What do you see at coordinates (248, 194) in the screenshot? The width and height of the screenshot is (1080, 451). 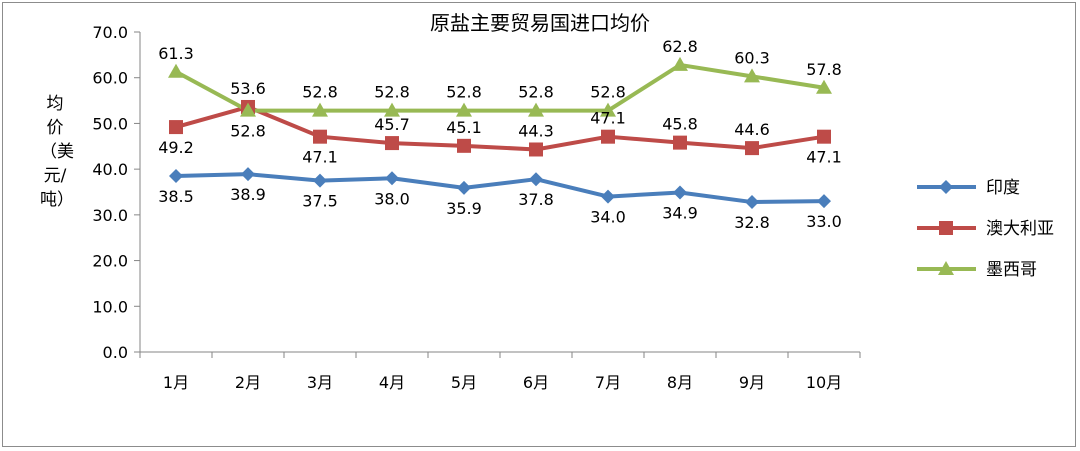 I see `data-label: 38.9` at bounding box center [248, 194].